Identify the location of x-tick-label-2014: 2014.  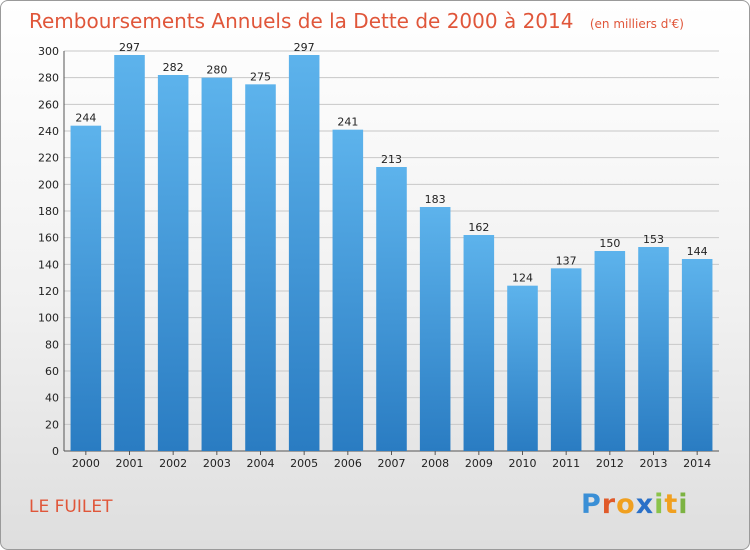
(697, 463).